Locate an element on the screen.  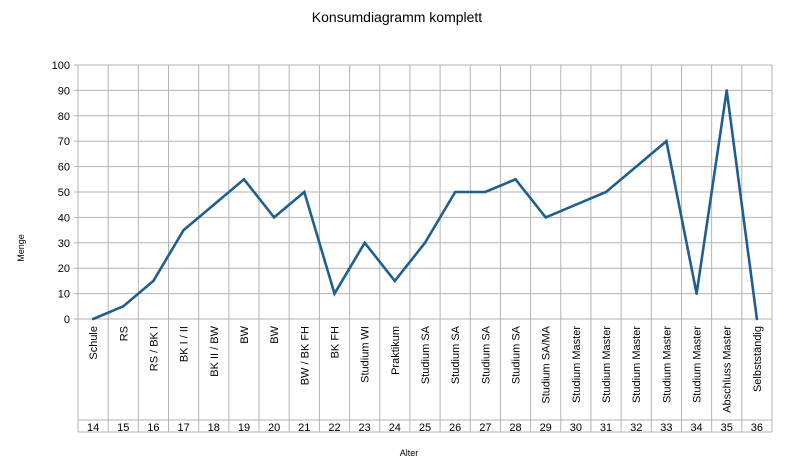
x-age-label: 21 is located at coordinates (304, 428).